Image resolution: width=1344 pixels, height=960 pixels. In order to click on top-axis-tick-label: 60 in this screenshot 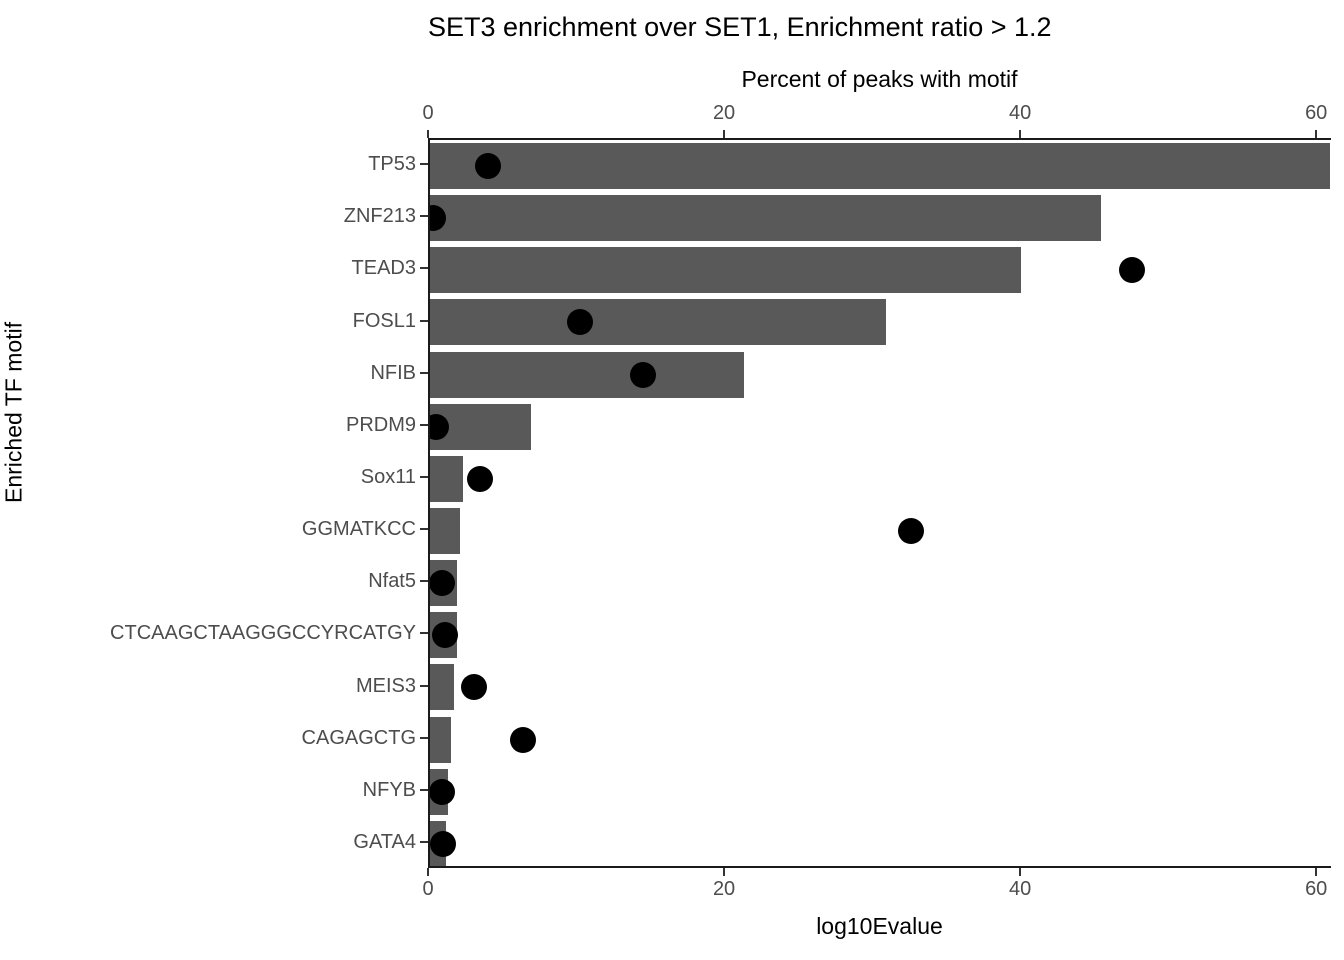, I will do `click(1316, 113)`.